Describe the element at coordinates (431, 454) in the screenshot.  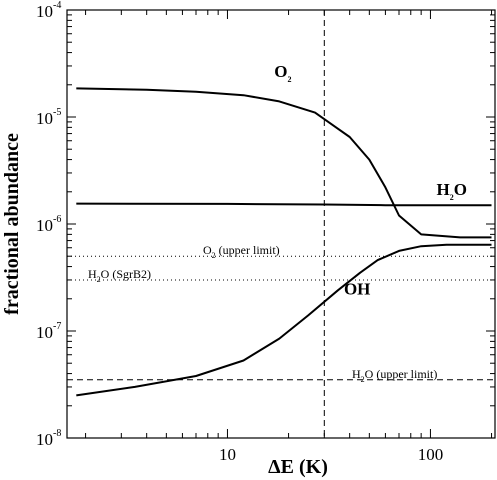
I see `x-tick-label: 100` at that location.